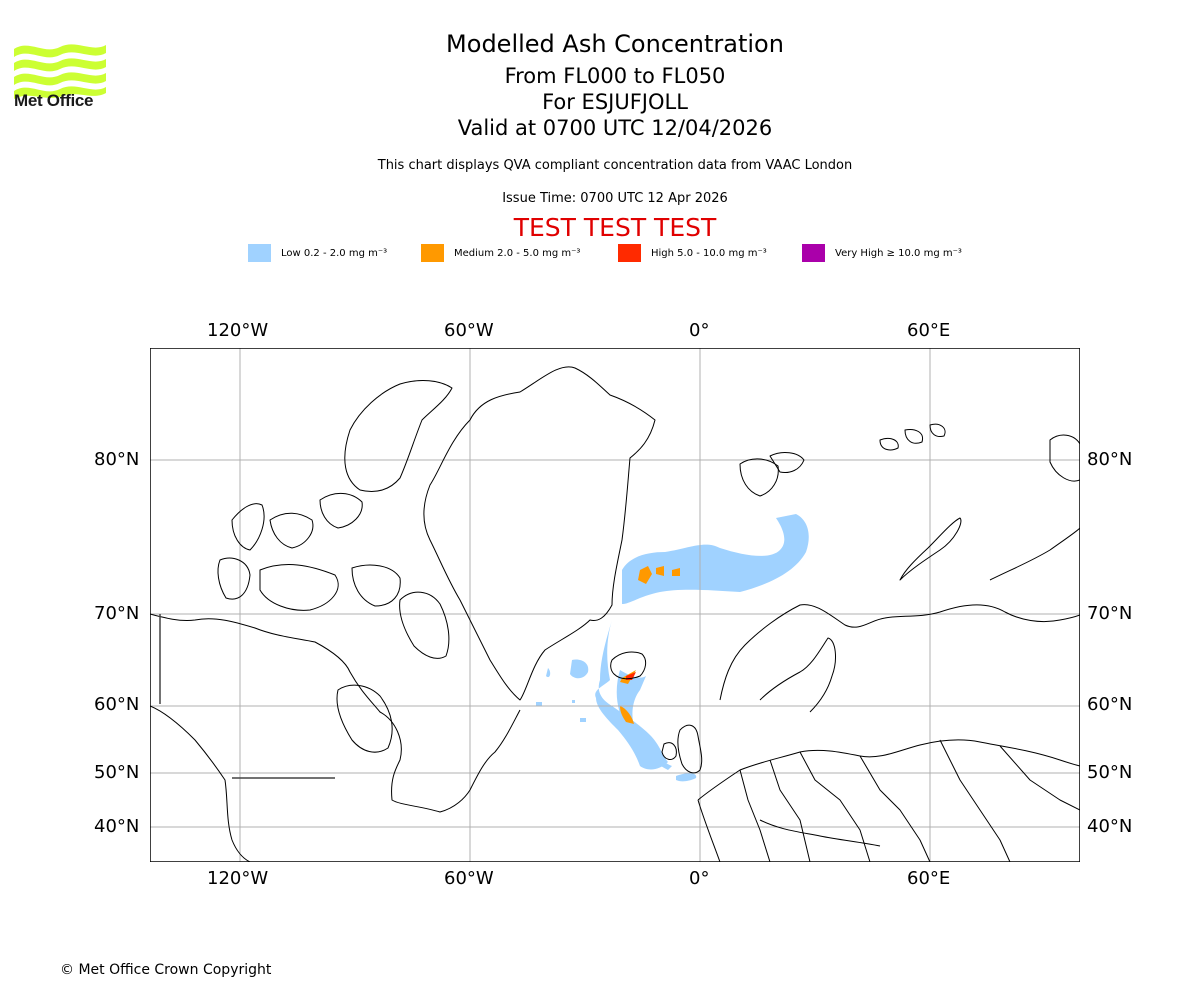 The height and width of the screenshot is (1000, 1200). Describe the element at coordinates (615, 198) in the screenshot. I see `issue-time: Issue Time: 0700 UTC 12 Apr 2026` at that location.